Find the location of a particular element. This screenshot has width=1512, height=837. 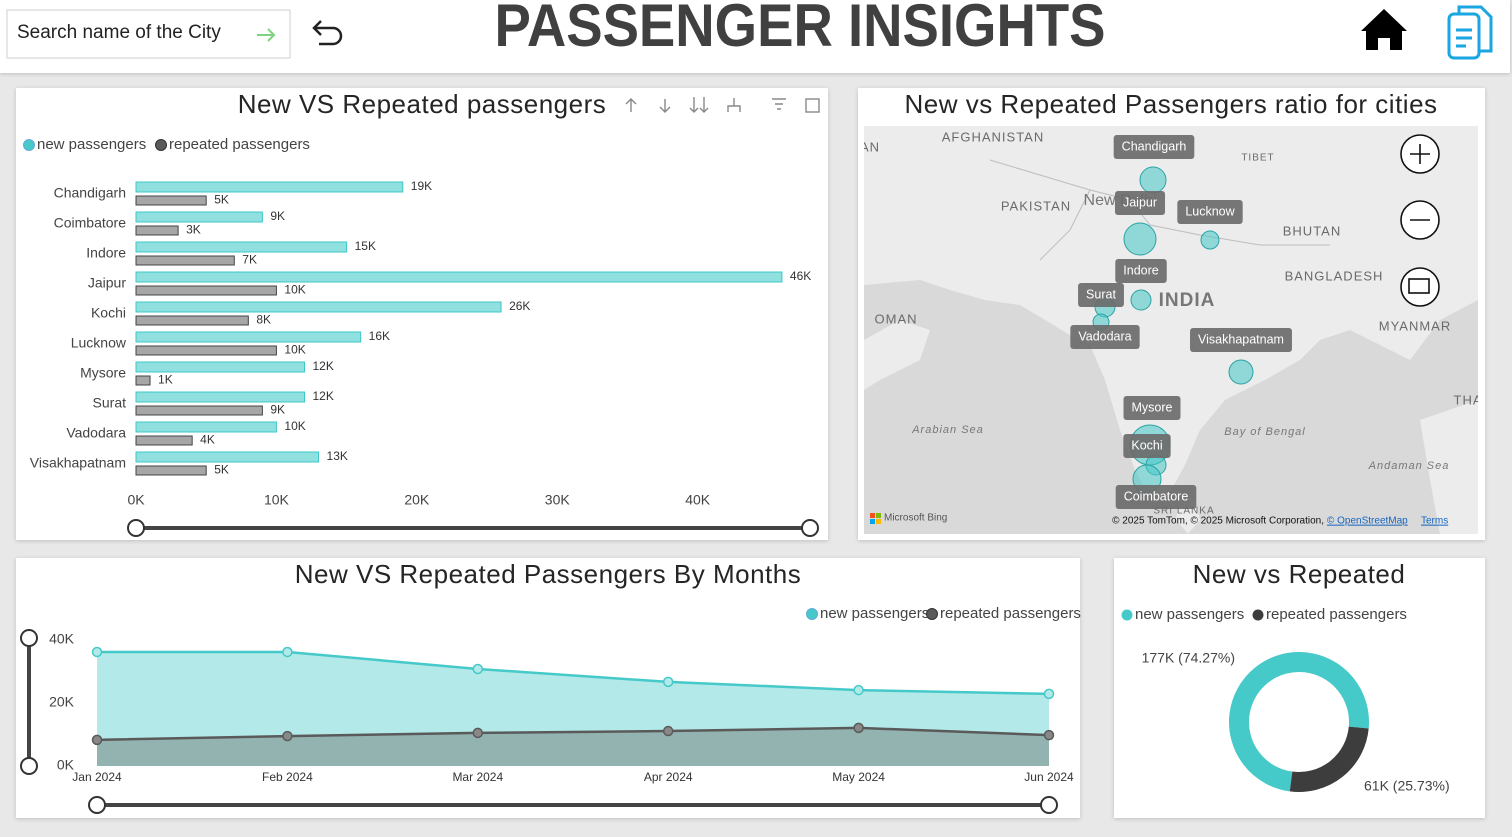

x-tick-label: Jan 2024 is located at coordinates (97, 777).